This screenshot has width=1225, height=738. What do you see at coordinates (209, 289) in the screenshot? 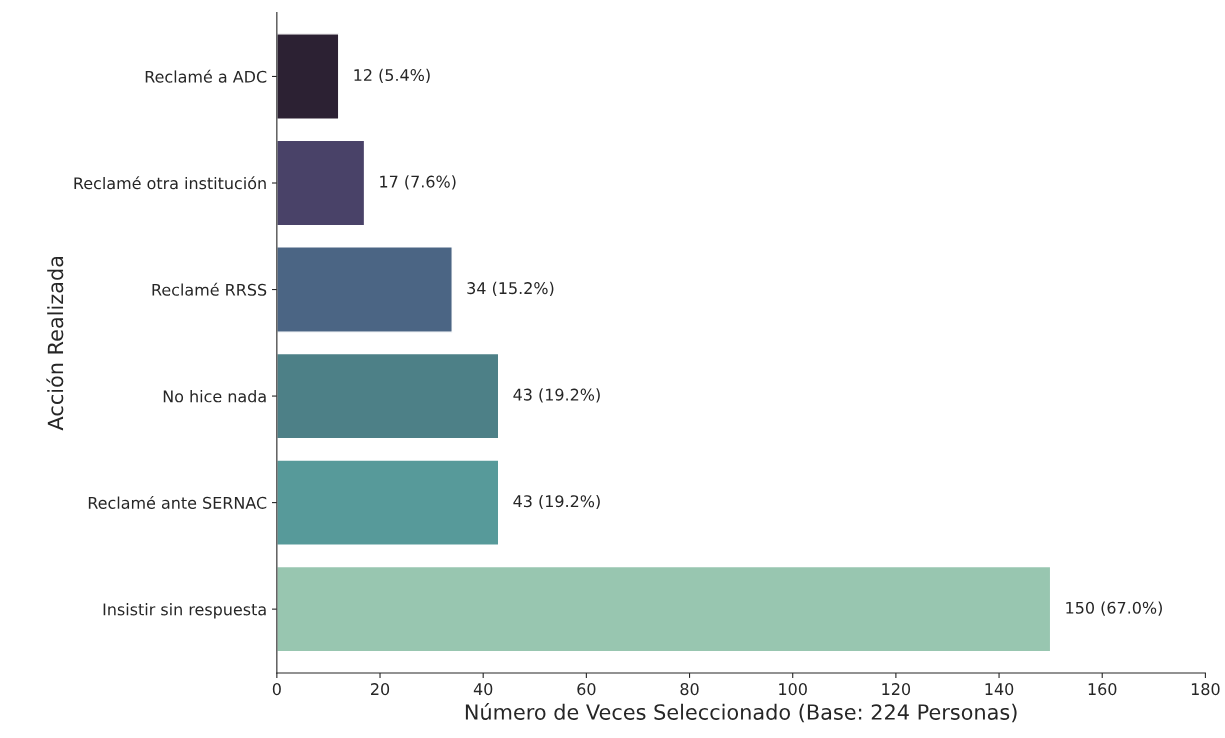
I see `y-tick-label: Reclamé RRSS` at bounding box center [209, 289].